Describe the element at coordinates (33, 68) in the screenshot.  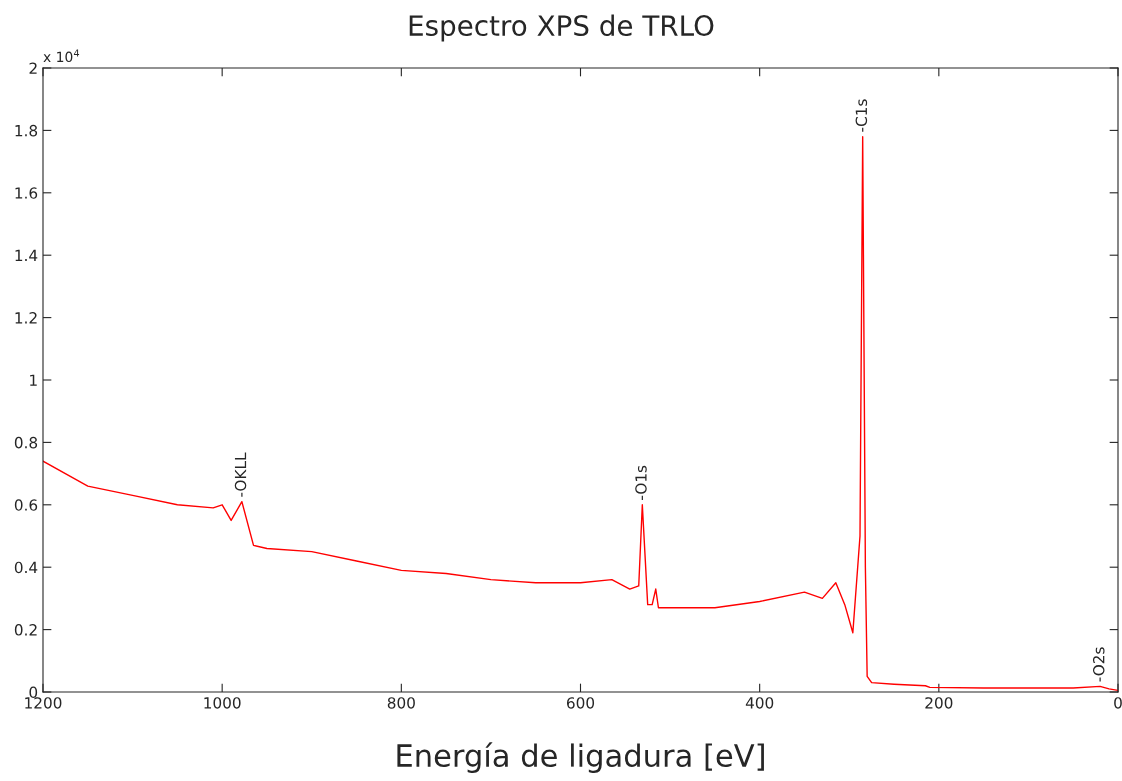
I see `y-tick-label: 2` at that location.